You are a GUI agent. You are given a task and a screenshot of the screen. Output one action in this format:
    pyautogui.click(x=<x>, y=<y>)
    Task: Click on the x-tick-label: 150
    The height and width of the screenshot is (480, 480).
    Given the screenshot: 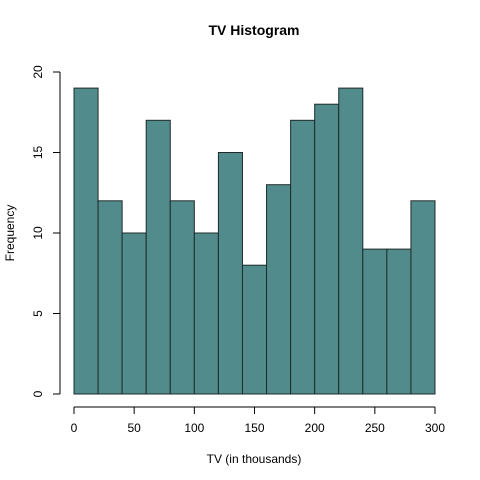 What is the action you would take?
    pyautogui.click(x=254, y=428)
    